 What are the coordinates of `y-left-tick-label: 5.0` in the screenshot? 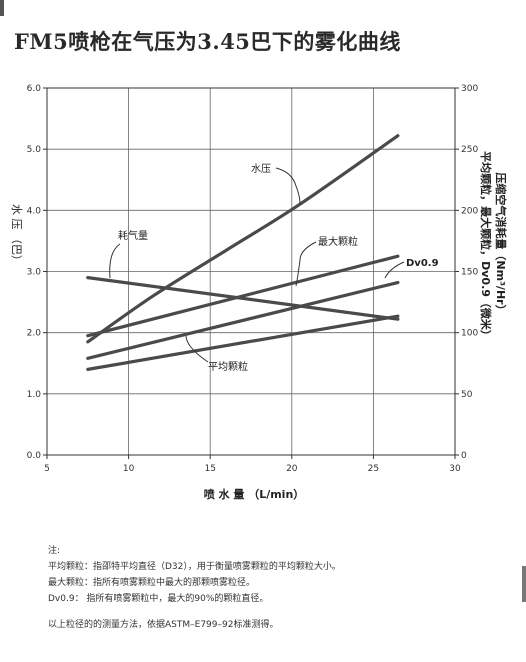 It's located at (34, 150).